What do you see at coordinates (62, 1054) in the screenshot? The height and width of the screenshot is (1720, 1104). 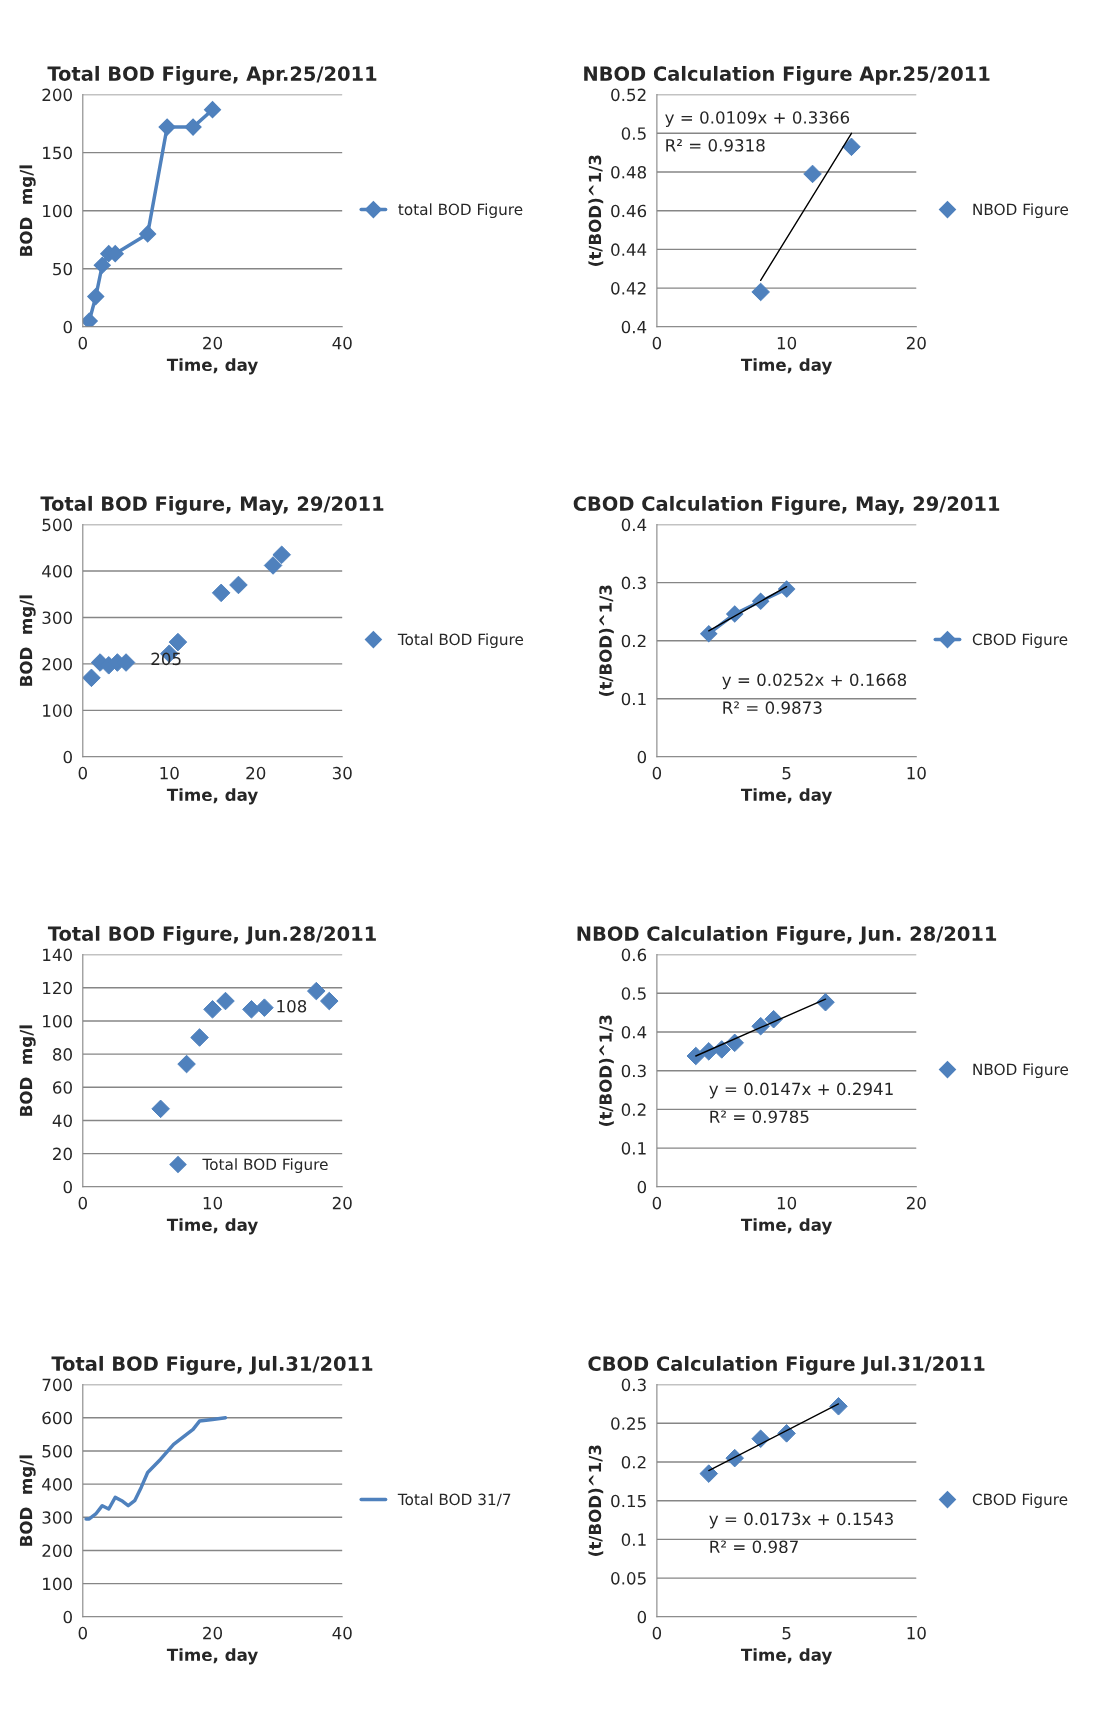 I see `y-tick-label: 80` at bounding box center [62, 1054].